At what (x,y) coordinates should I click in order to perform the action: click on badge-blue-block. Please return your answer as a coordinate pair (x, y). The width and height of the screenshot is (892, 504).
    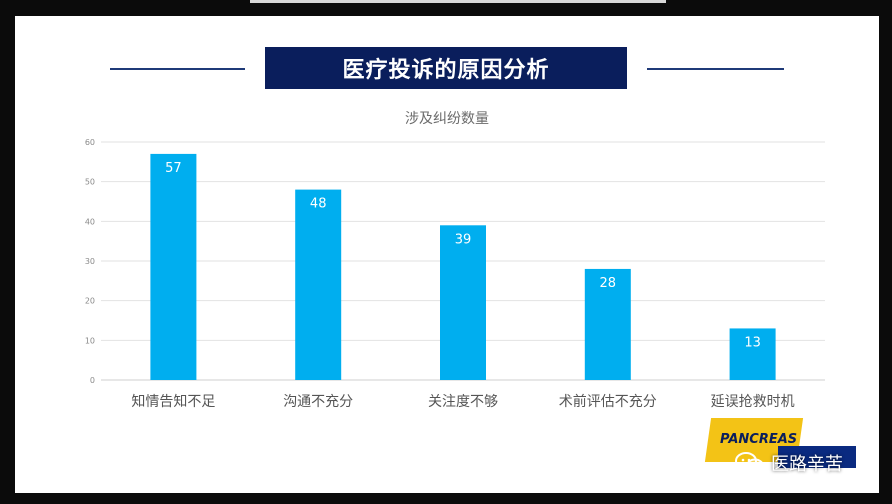
    Looking at the image, I should click on (817, 457).